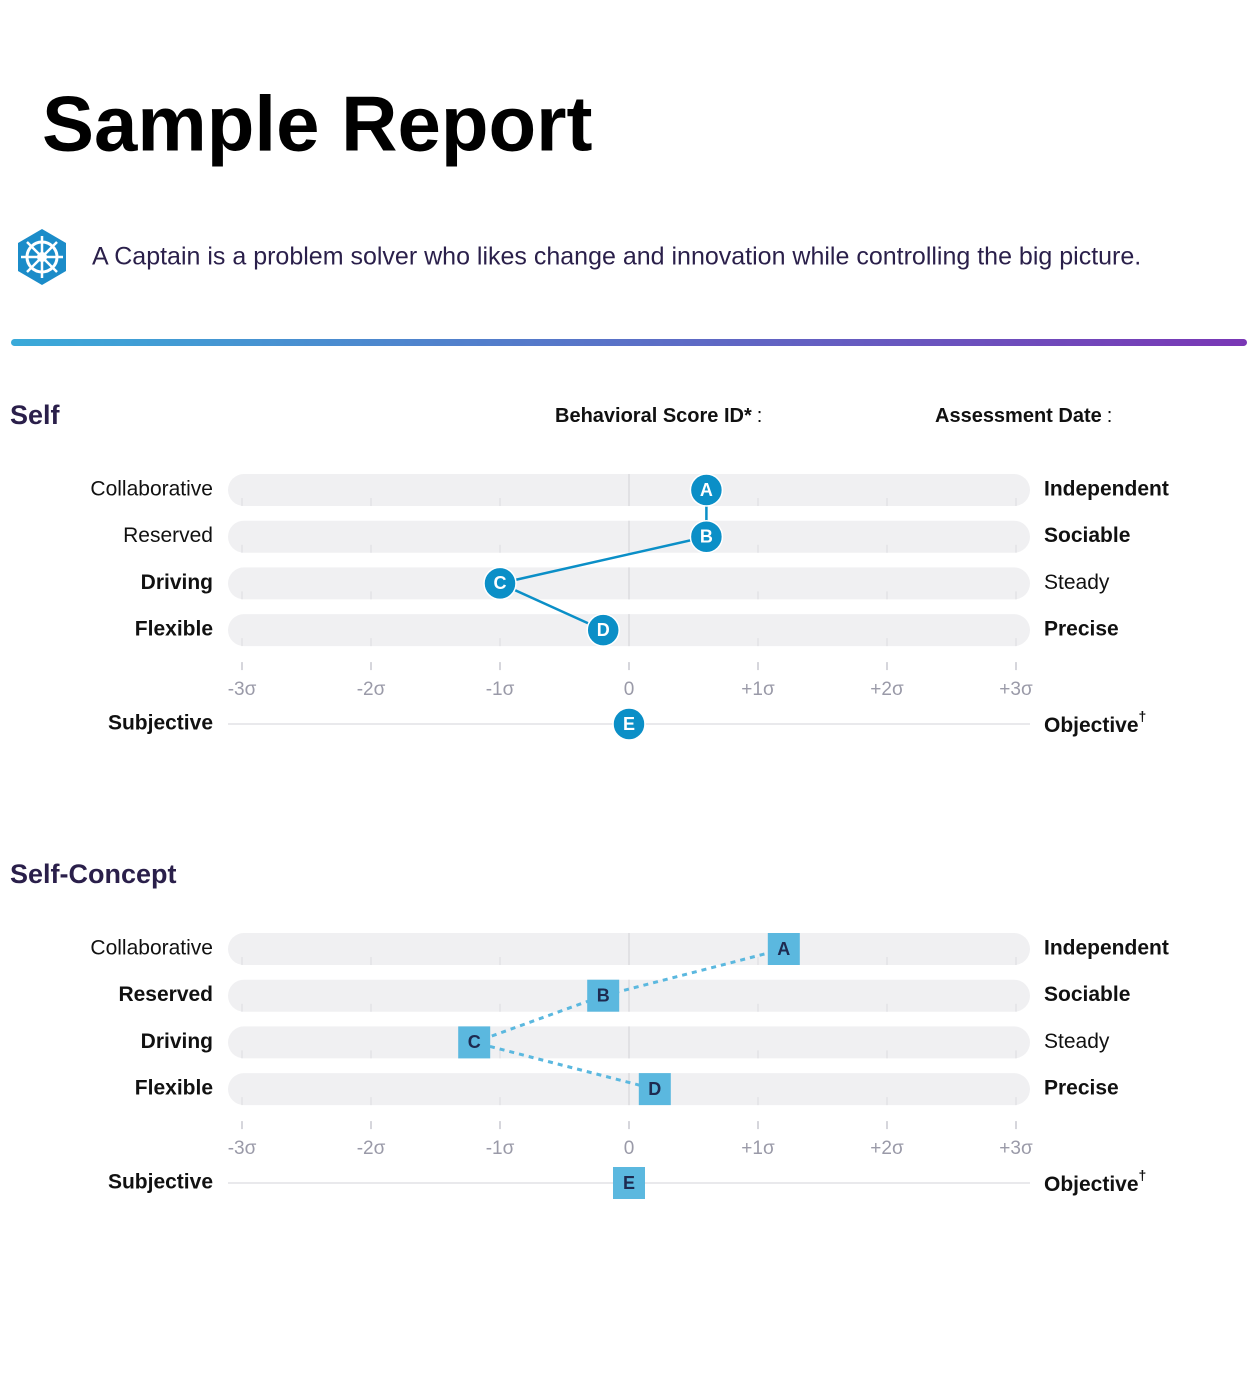  What do you see at coordinates (35, 415) in the screenshot?
I see `chart-title: Self` at bounding box center [35, 415].